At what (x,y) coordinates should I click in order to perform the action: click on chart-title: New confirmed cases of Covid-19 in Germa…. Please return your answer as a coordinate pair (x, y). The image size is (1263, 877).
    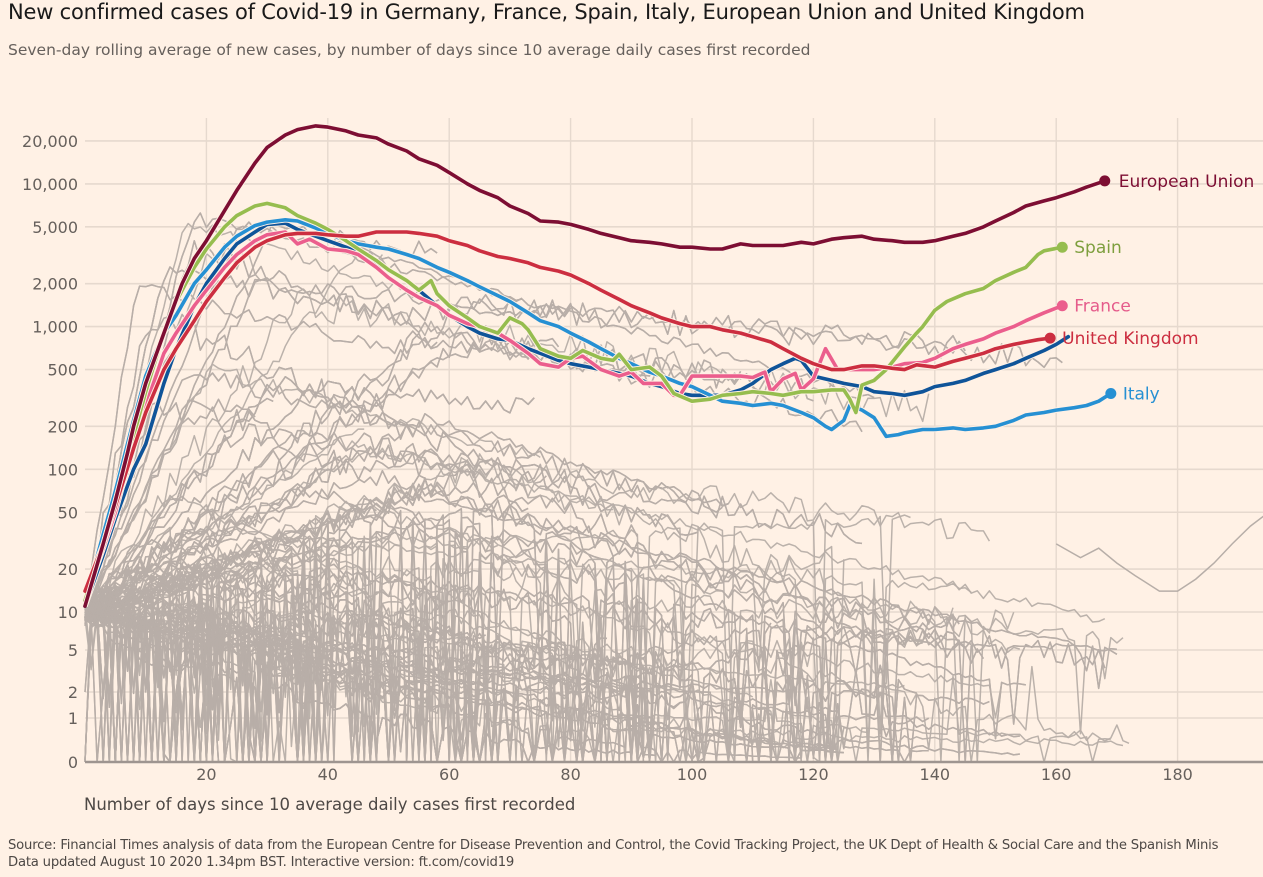
    Looking at the image, I should click on (546, 12).